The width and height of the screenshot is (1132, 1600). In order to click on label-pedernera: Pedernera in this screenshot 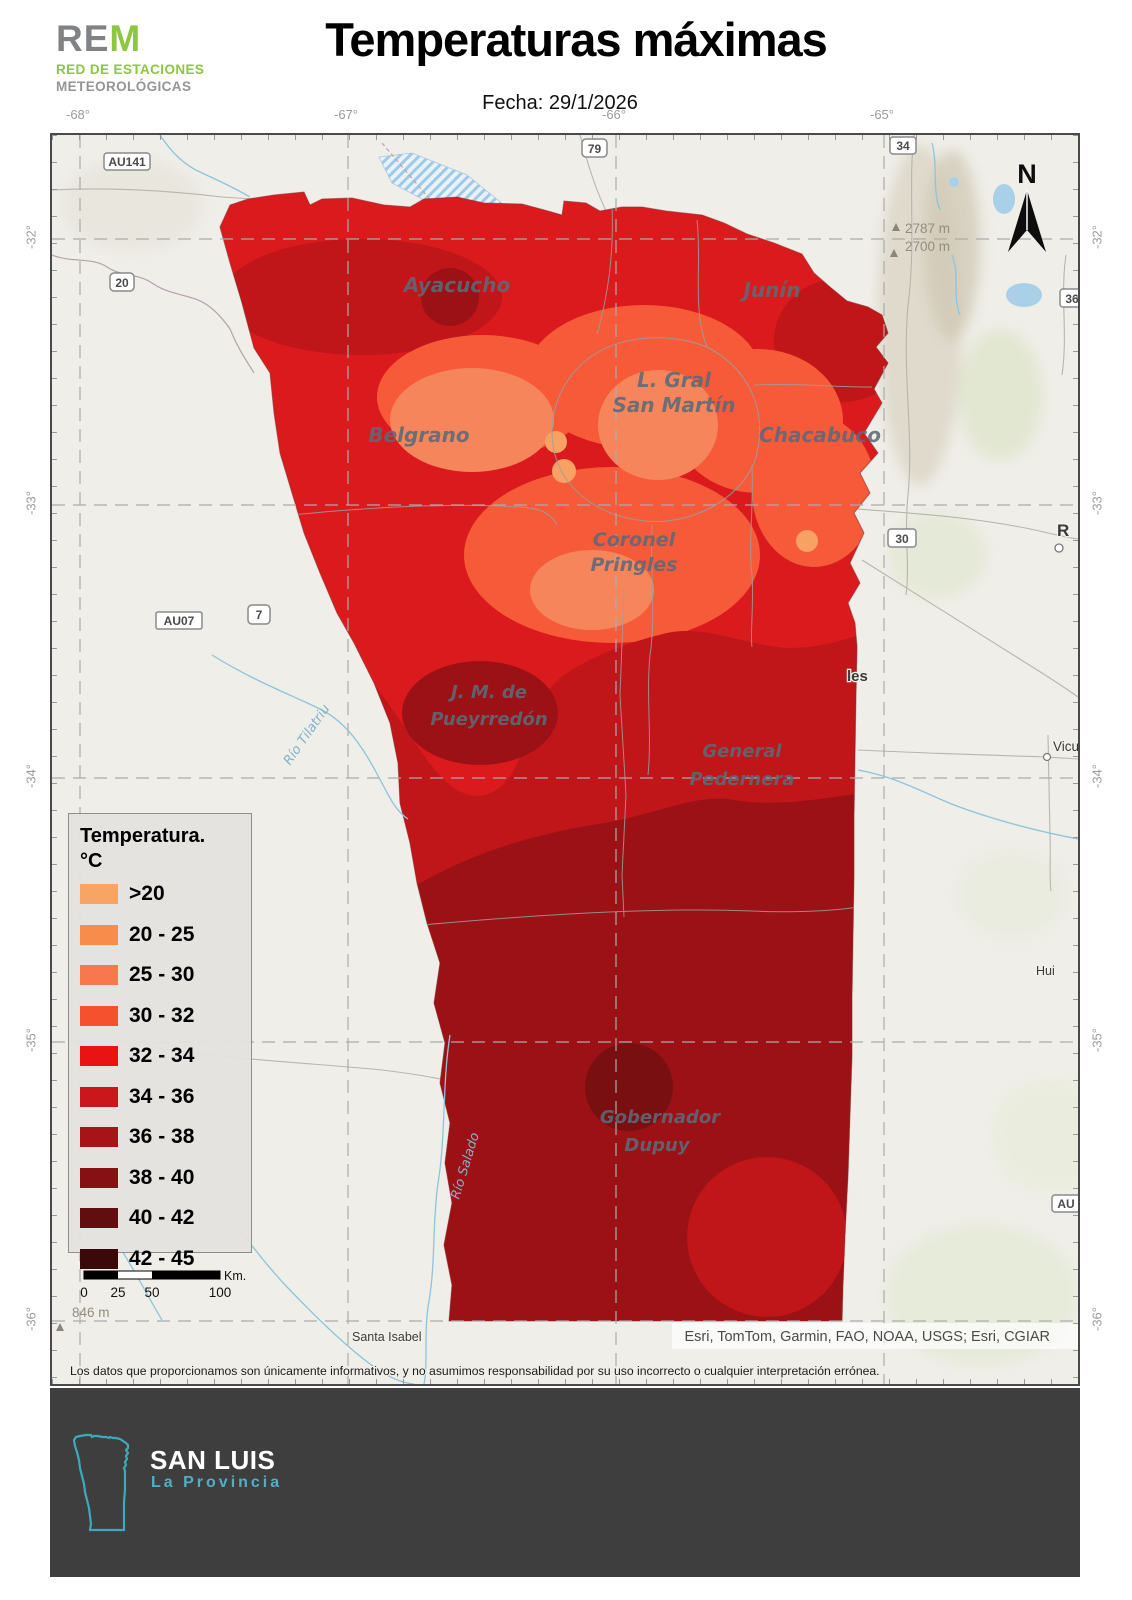, I will do `click(742, 779)`.